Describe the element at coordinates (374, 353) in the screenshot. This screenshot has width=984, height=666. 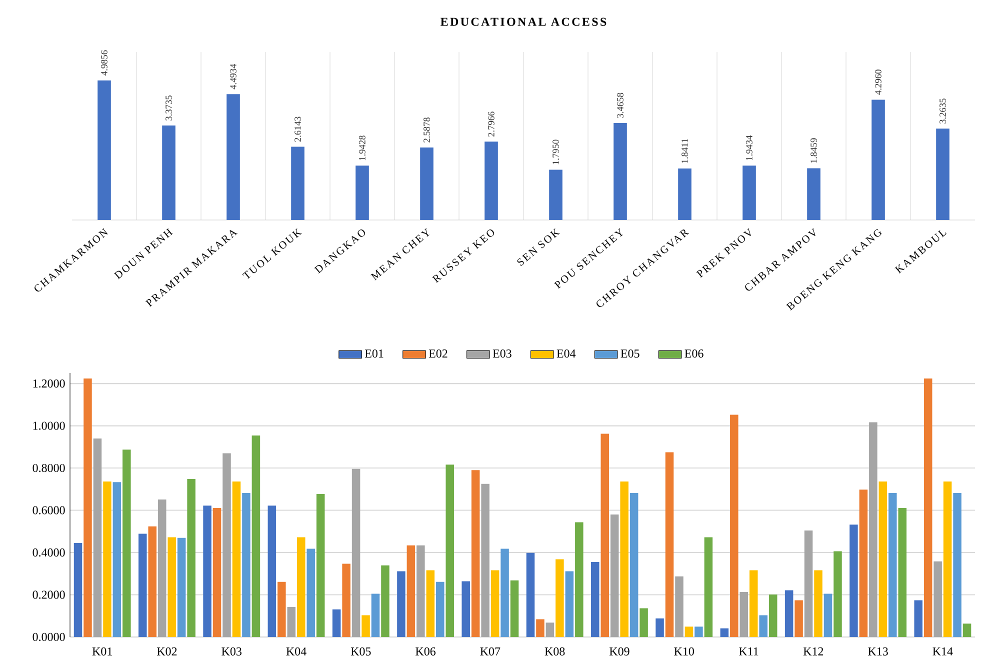
I see `legend-label: E01` at that location.